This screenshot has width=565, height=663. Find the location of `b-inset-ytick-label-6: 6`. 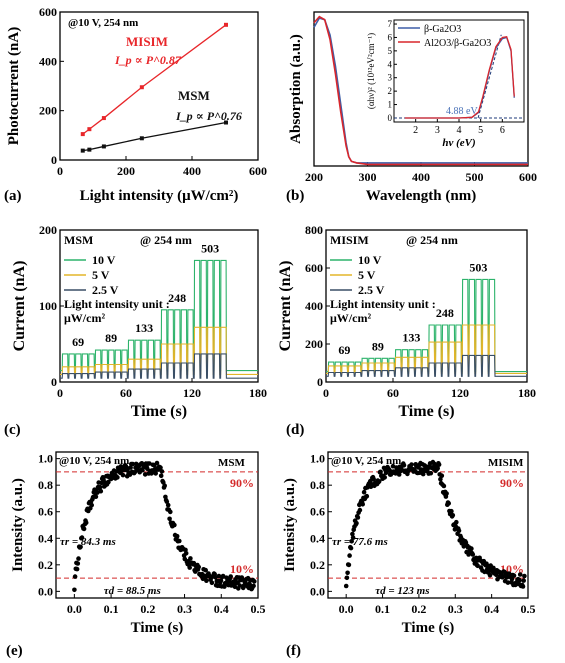

b-inset-ytick-label-6: 6 is located at coordinates (390, 37).